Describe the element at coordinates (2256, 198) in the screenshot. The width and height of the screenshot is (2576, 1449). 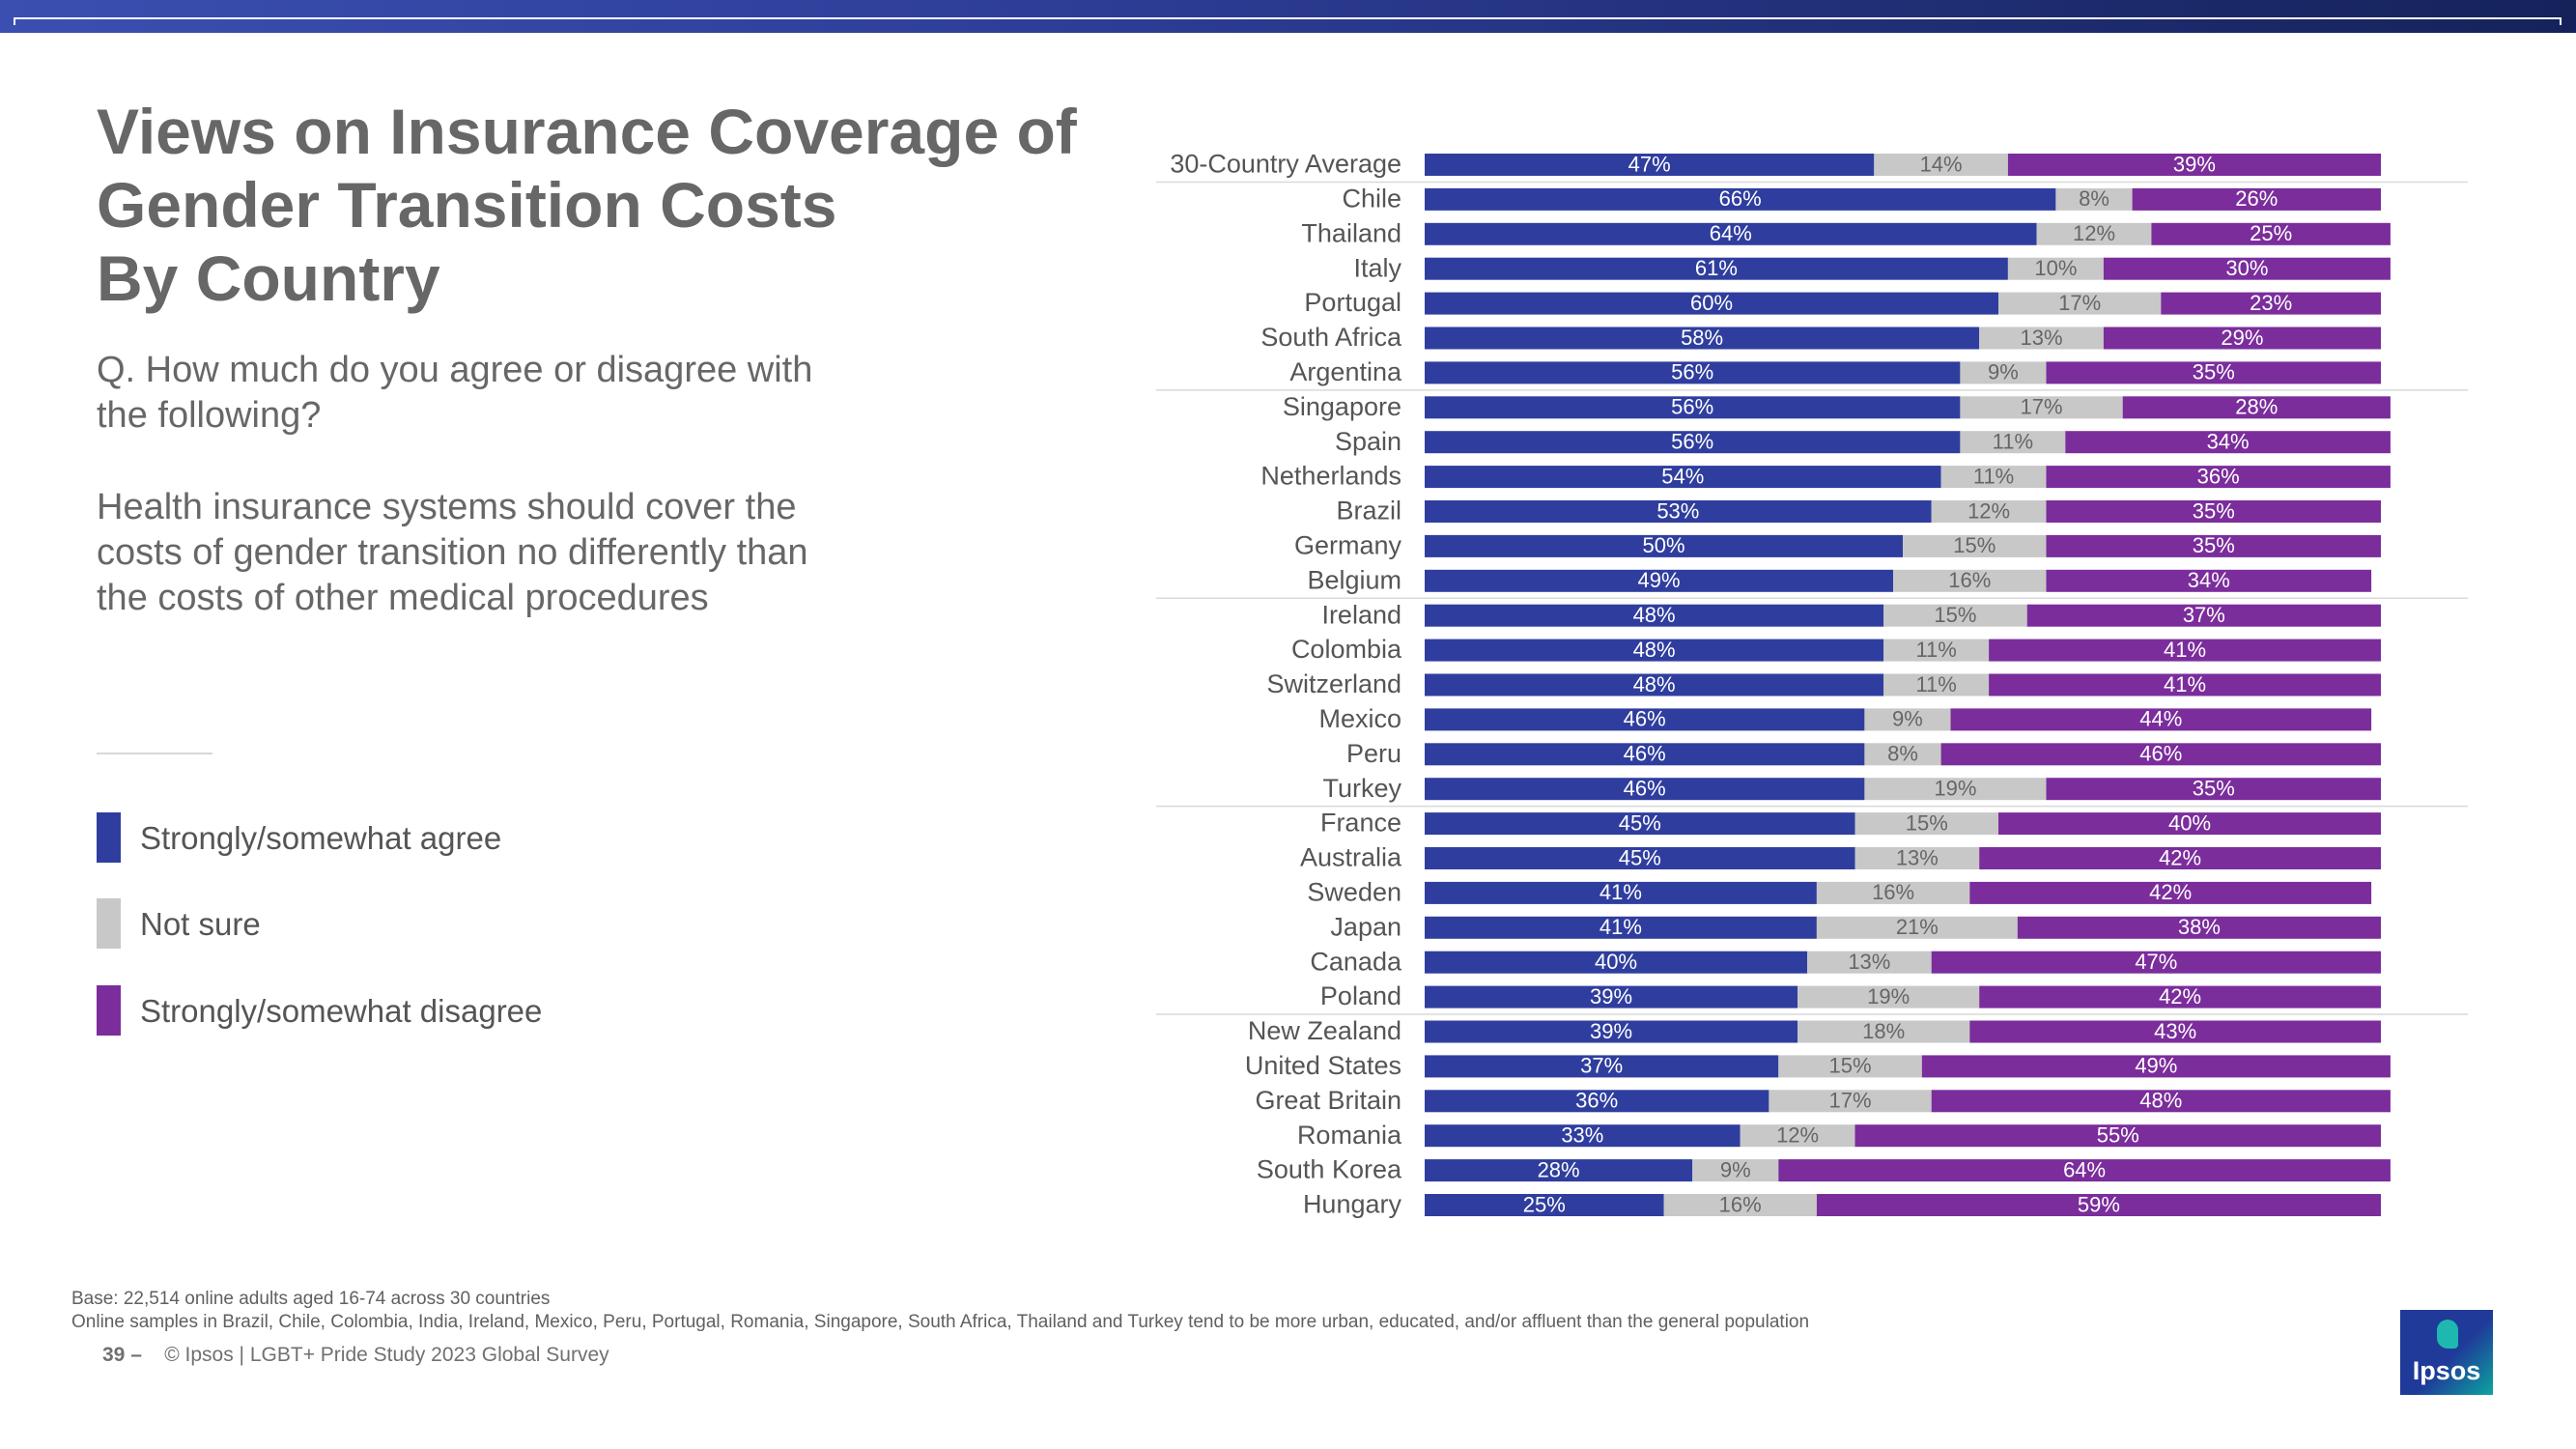
I see `data-label-chile-series-2: 26%` at that location.